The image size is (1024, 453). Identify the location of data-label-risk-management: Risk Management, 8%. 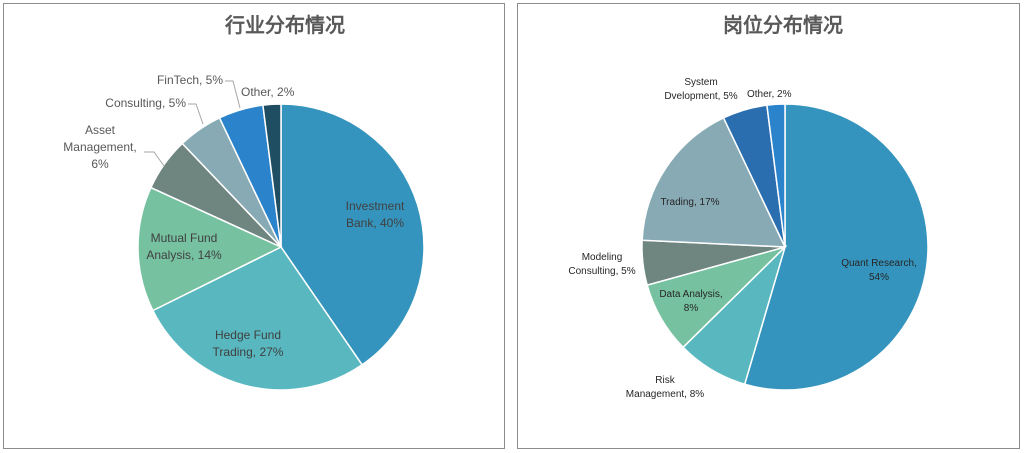
(665, 387).